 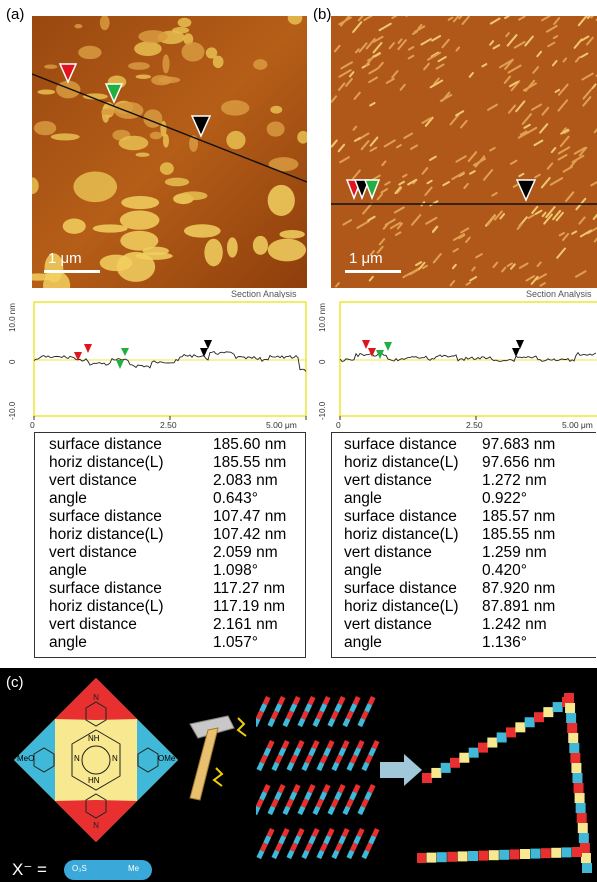 What do you see at coordinates (134, 868) in the screenshot?
I see `anion-right-label: Me` at bounding box center [134, 868].